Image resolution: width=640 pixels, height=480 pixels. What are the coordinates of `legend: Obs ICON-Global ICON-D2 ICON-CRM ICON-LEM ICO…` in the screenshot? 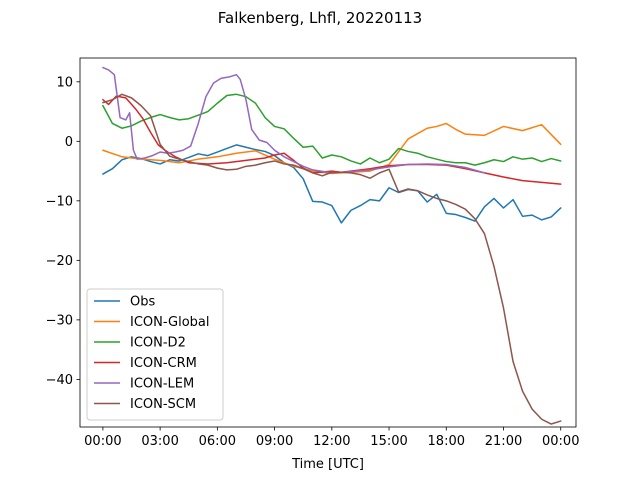 It's located at (155, 354).